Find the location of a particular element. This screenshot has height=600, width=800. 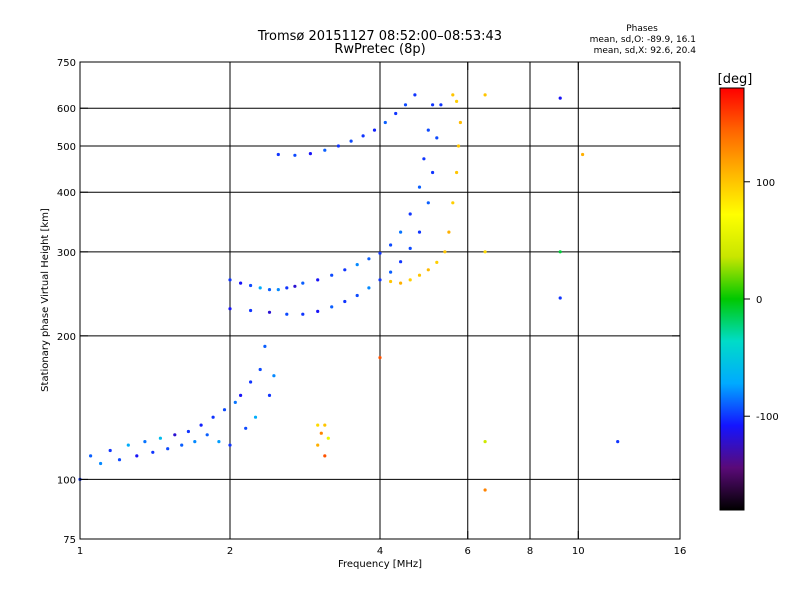

chart-subtitle: RwPretec (8p) is located at coordinates (379, 49).